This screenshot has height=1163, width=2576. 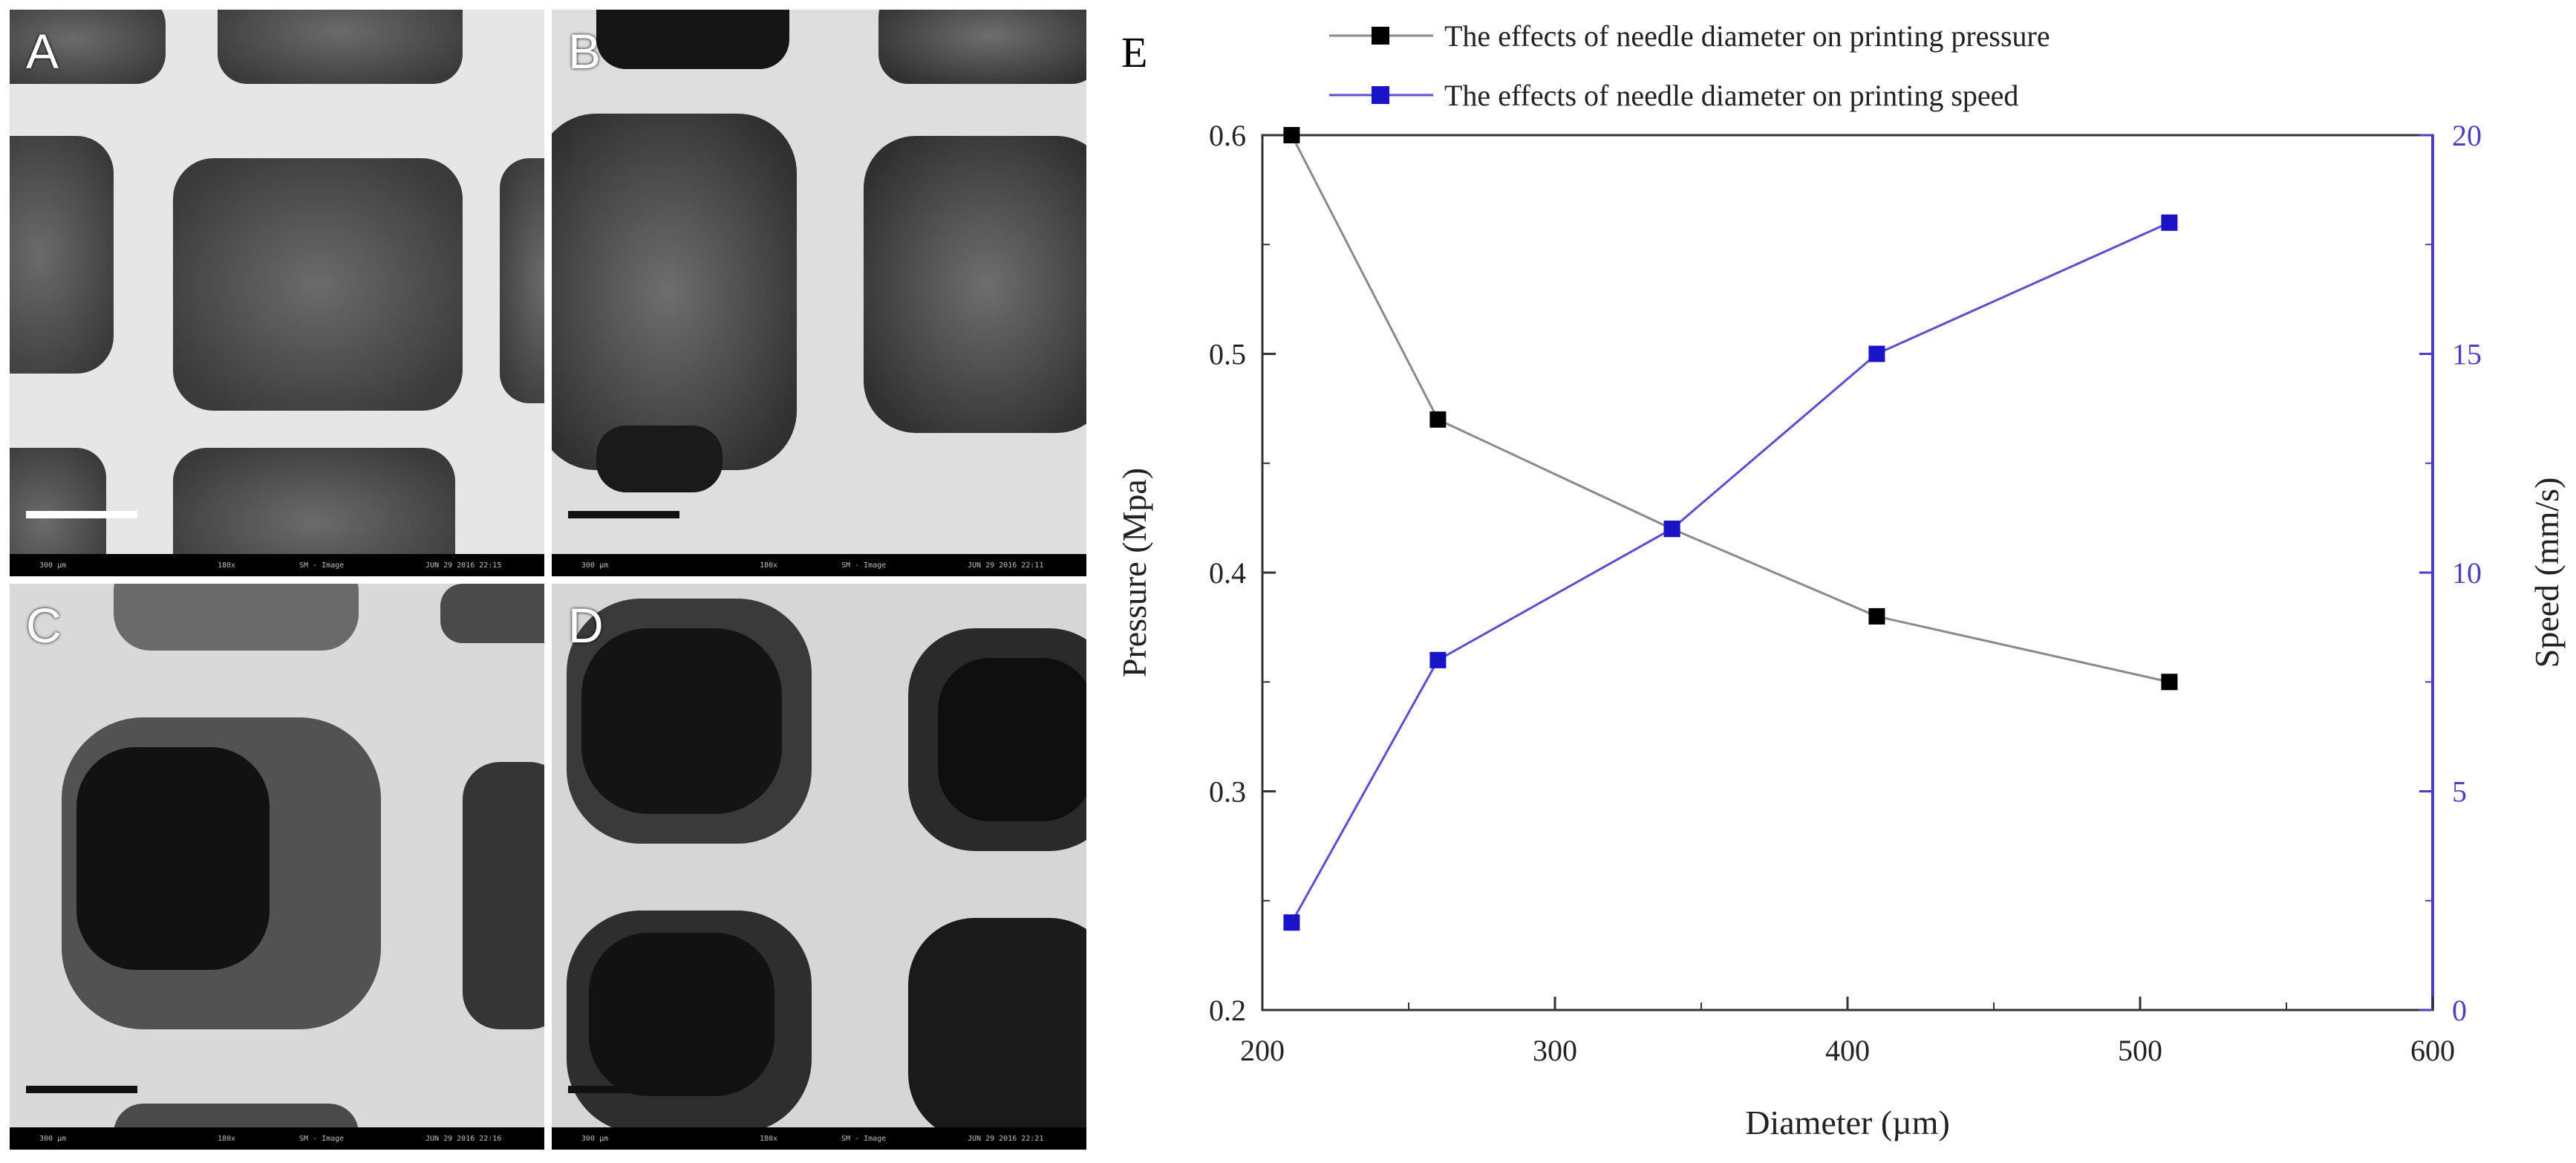 I want to click on legend-marker-speed, so click(x=1380, y=95).